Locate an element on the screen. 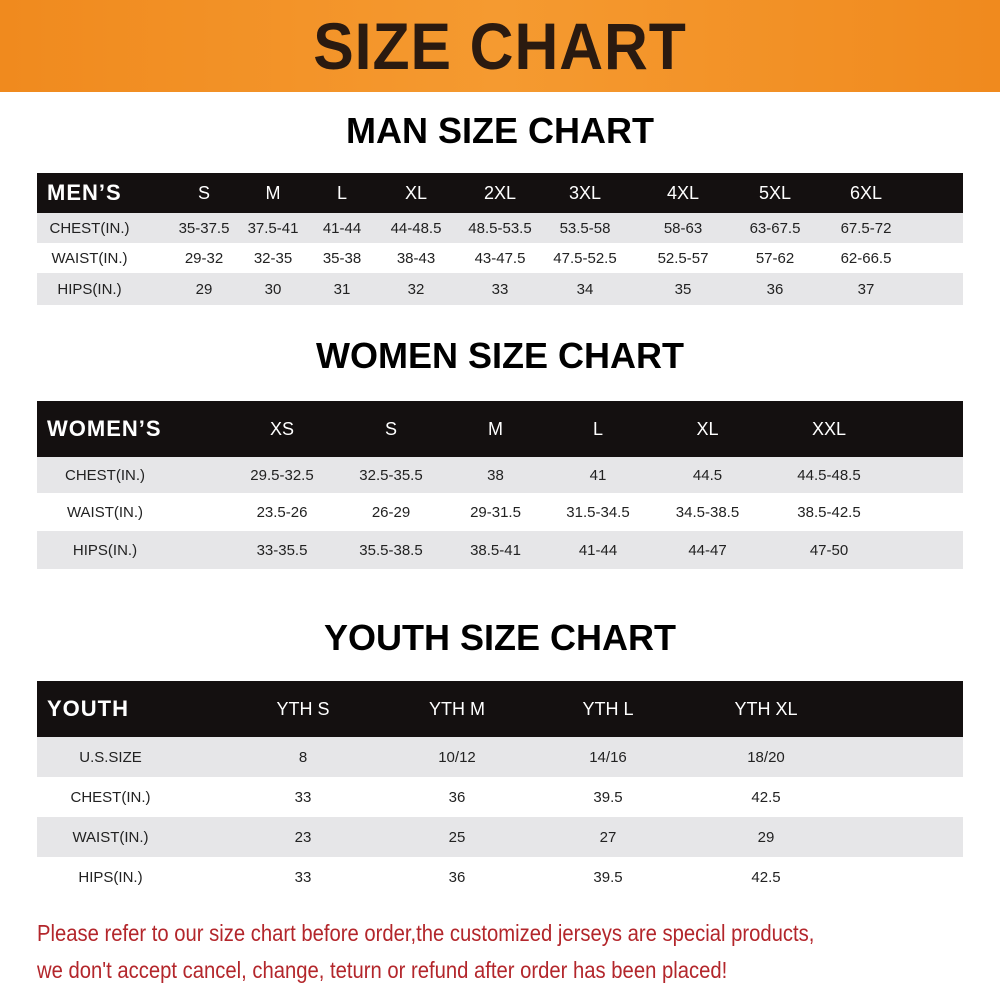  table-cell: 25 is located at coordinates (457, 837).